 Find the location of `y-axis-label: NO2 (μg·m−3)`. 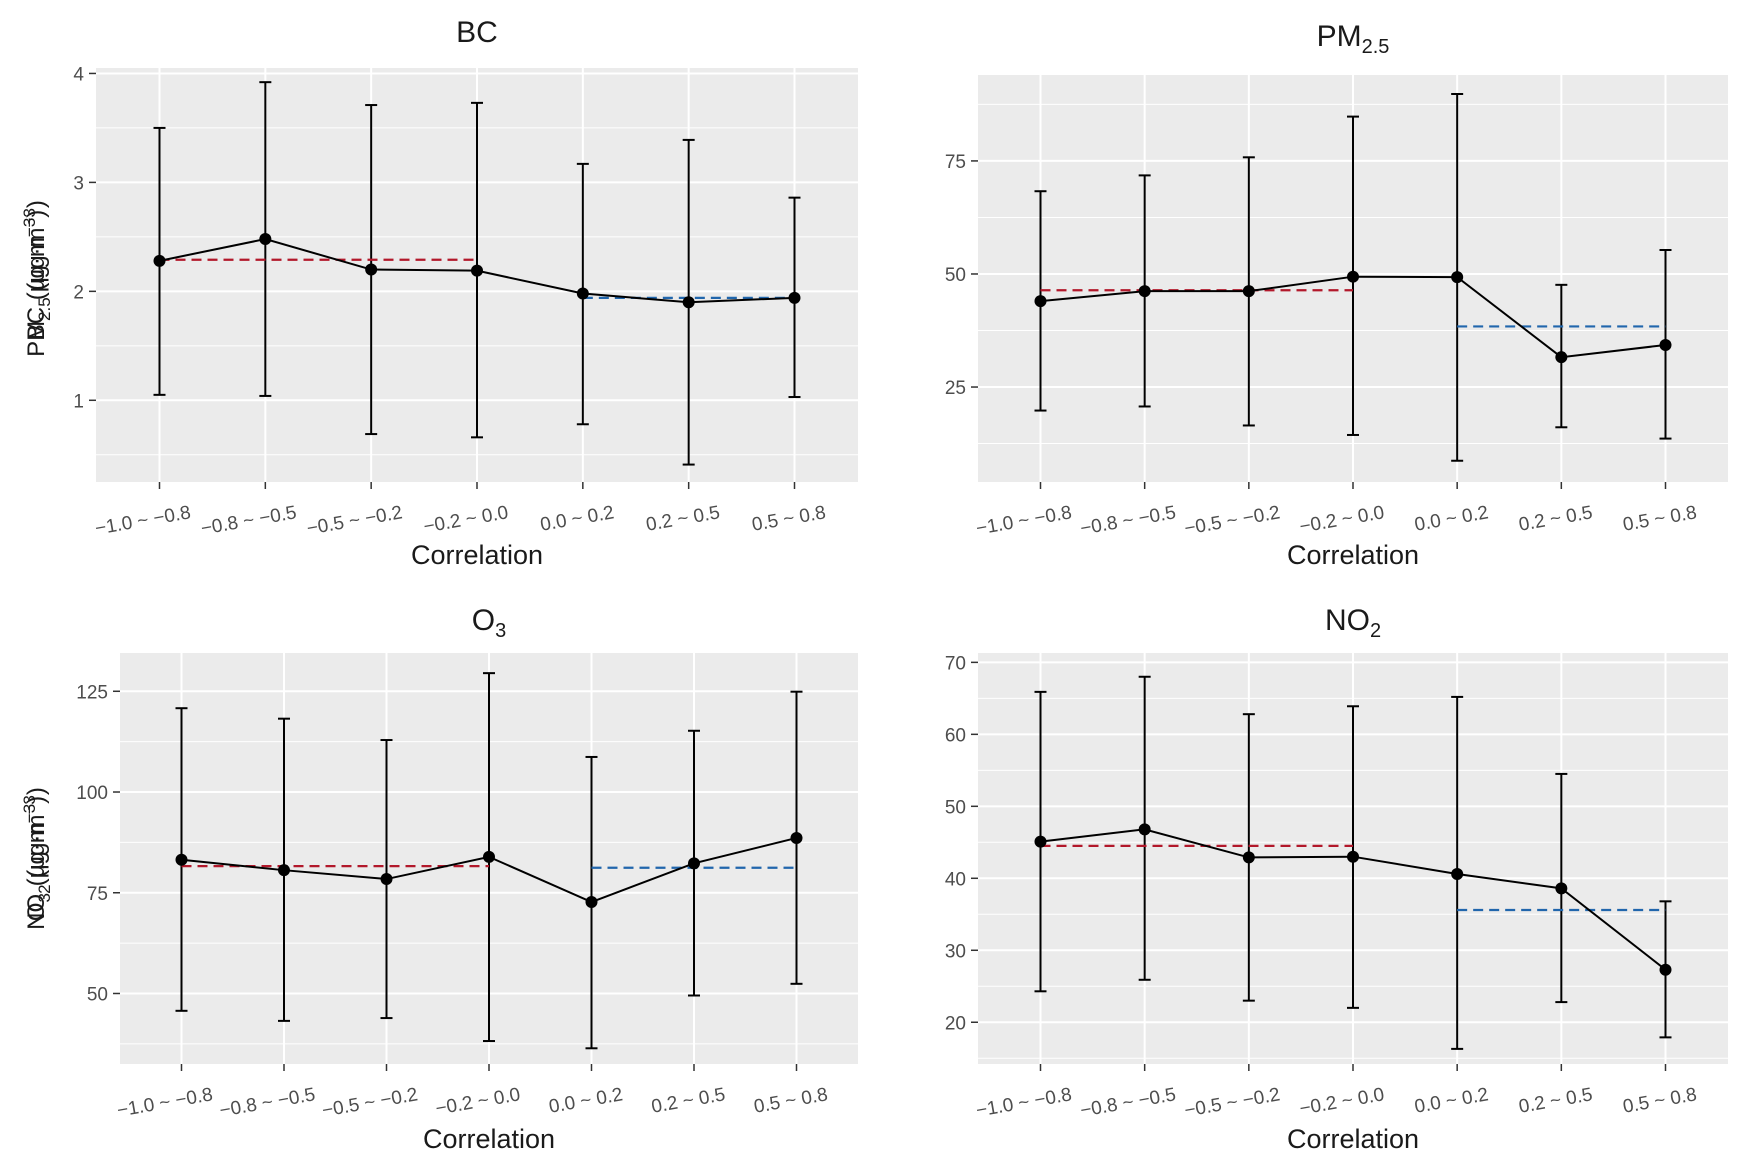

y-axis-label: NO2 (μg·m−3) is located at coordinates (37, 858).